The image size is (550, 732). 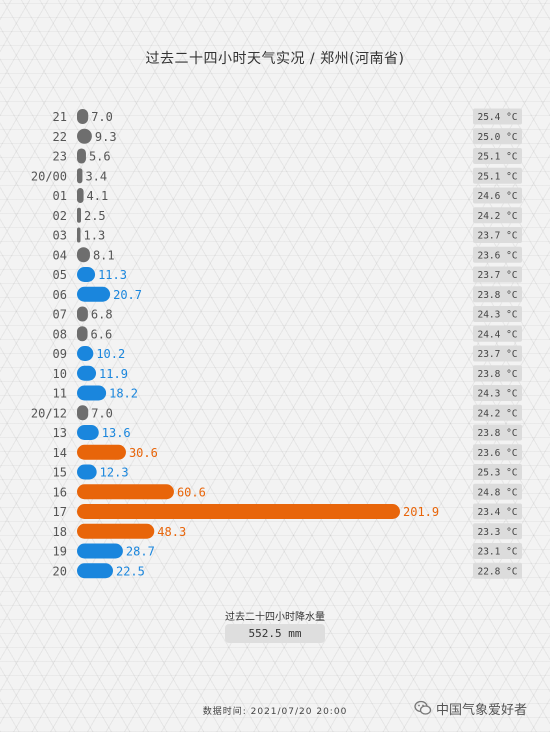 What do you see at coordinates (423, 707) in the screenshot?
I see `wechat-icon` at bounding box center [423, 707].